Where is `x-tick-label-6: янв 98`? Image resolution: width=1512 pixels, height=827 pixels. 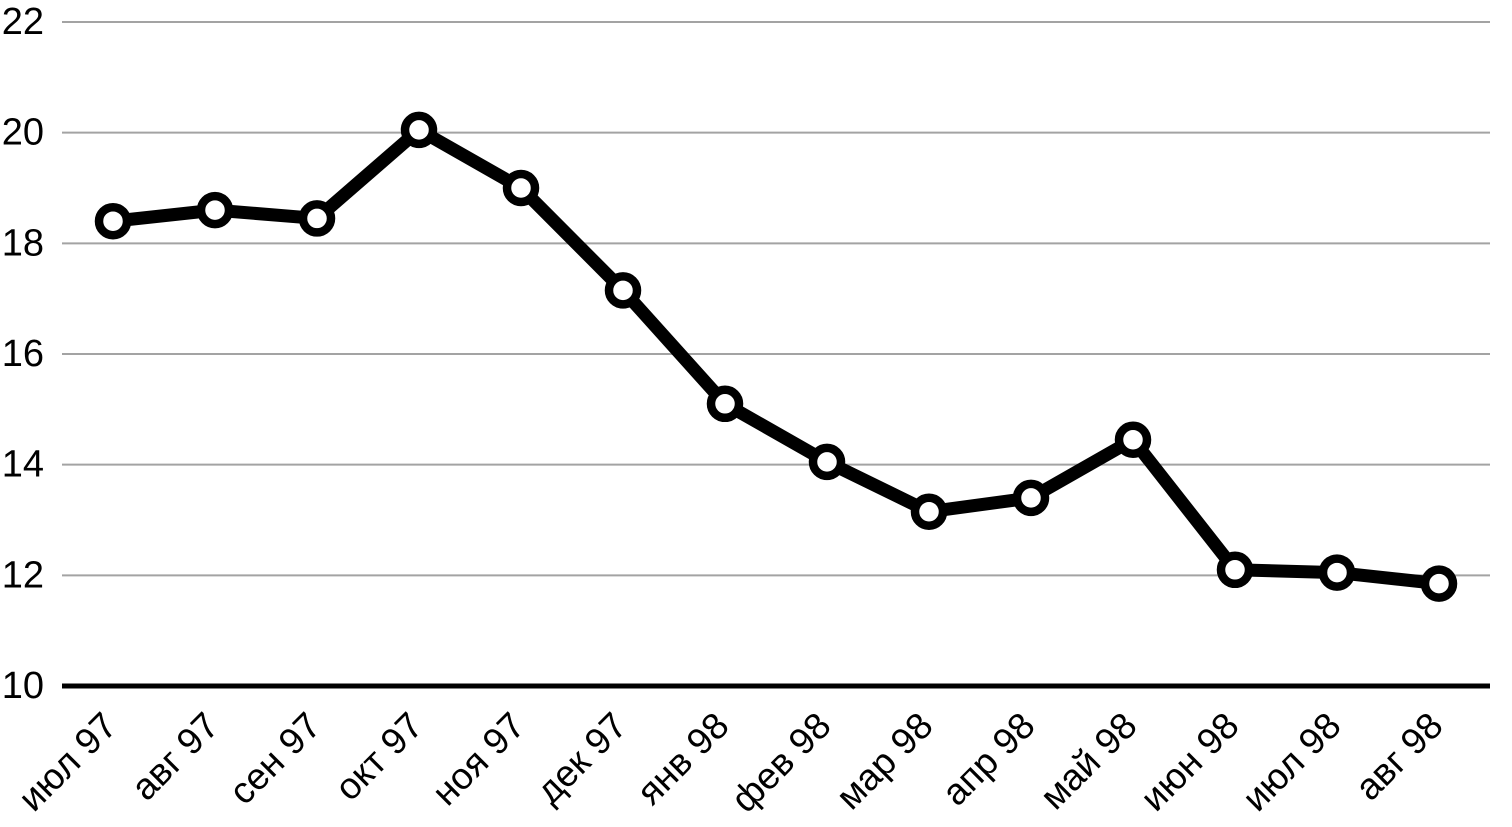
x-tick-label-6: янв 98 is located at coordinates (683, 759).